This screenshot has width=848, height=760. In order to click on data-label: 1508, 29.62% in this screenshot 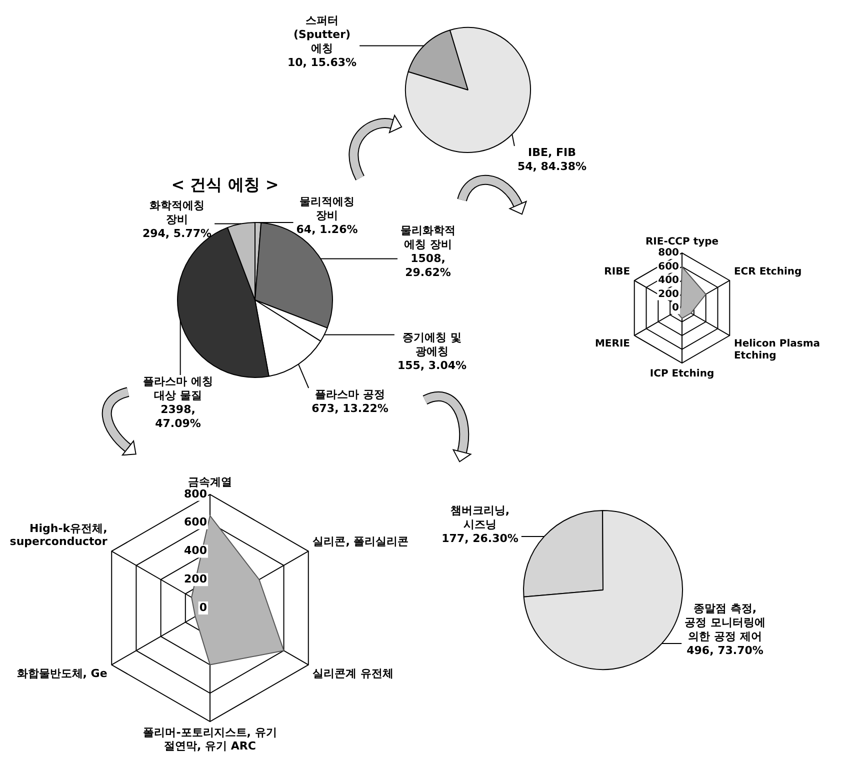, I will do `click(428, 265)`.